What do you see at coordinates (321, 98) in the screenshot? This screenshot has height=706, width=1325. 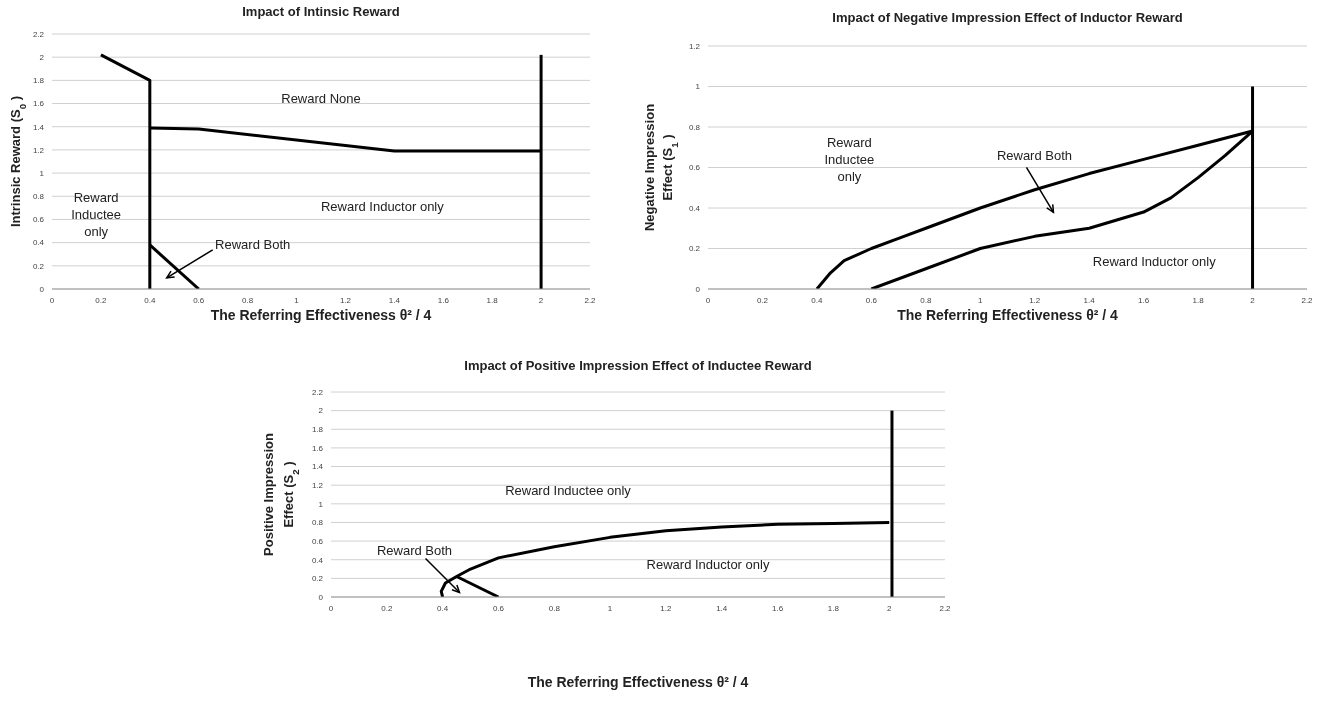 I see `annotation: Reward None` at bounding box center [321, 98].